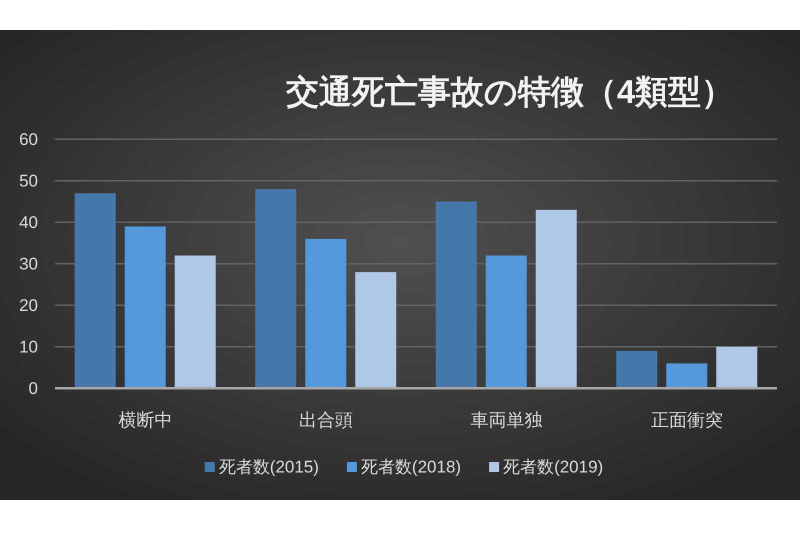  I want to click on x-tick-label: 正面衝突, so click(686, 420).